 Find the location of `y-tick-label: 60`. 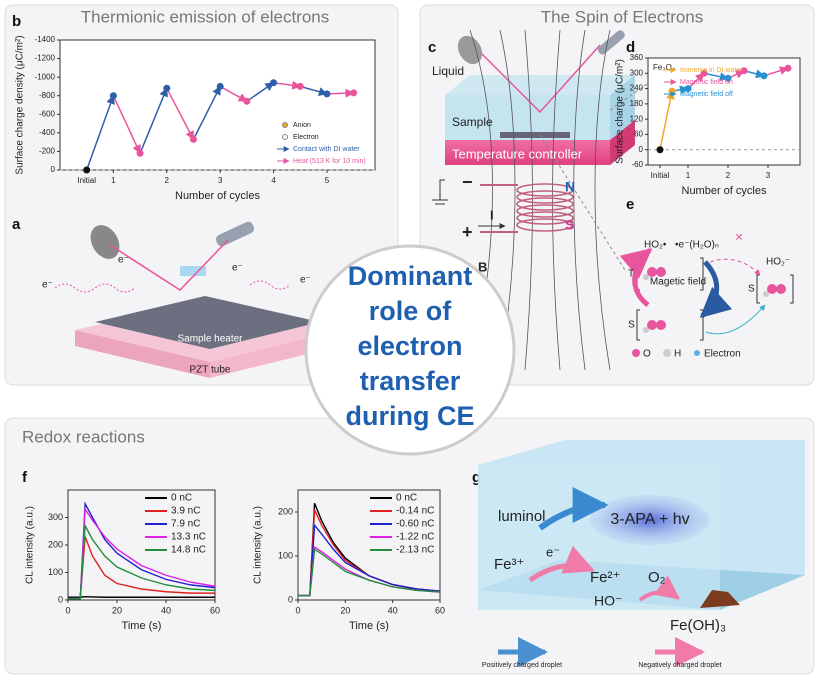

y-tick-label: 60 is located at coordinates (638, 134).